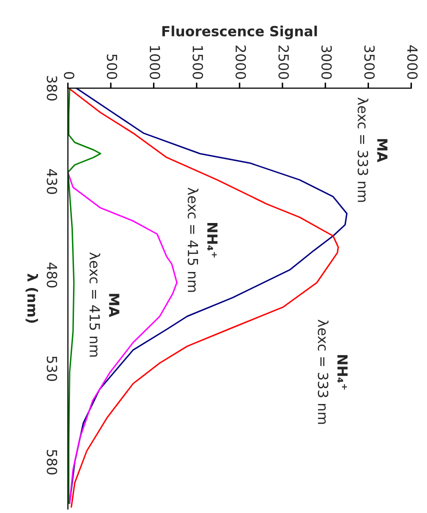 The width and height of the screenshot is (427, 513). Describe the element at coordinates (32, 298) in the screenshot. I see `y-axis-title: λ (nm)` at that location.